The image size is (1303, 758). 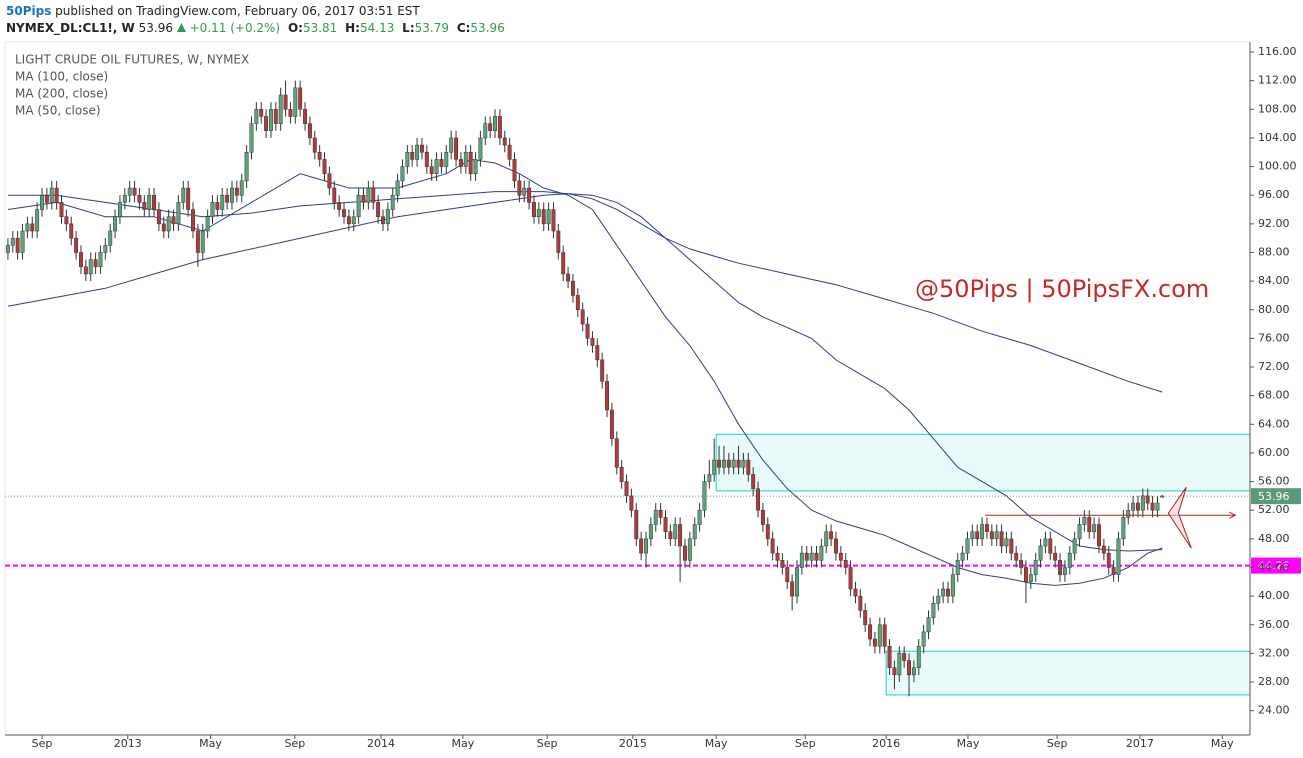 What do you see at coordinates (235, 28) in the screenshot?
I see `change: +0.11 (+0.2%)` at bounding box center [235, 28].